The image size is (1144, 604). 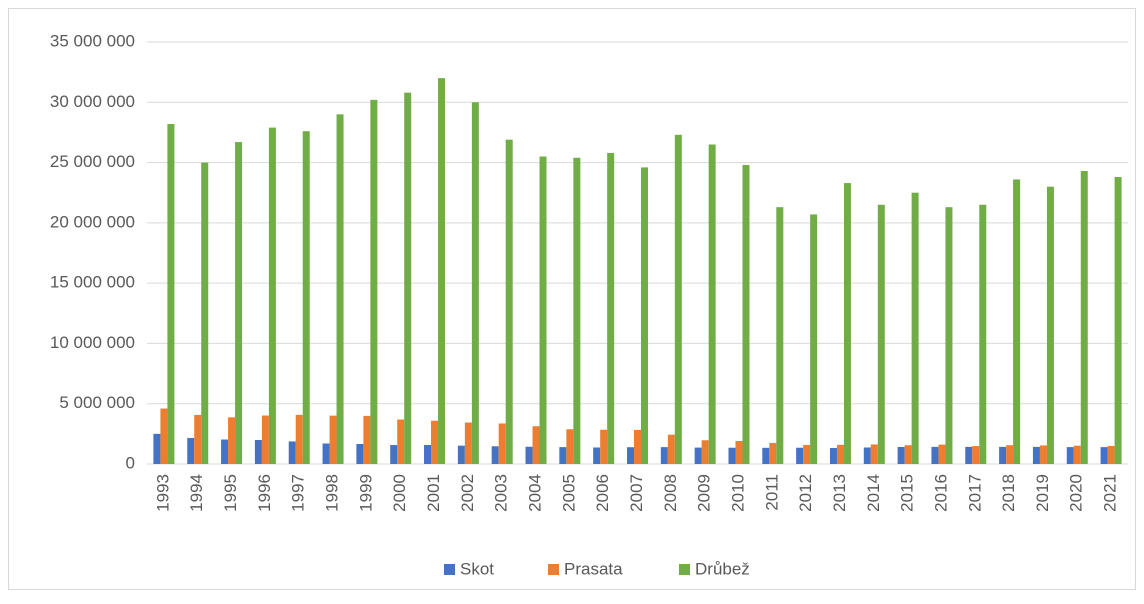 What do you see at coordinates (737, 493) in the screenshot?
I see `x-tick-label: 2010` at bounding box center [737, 493].